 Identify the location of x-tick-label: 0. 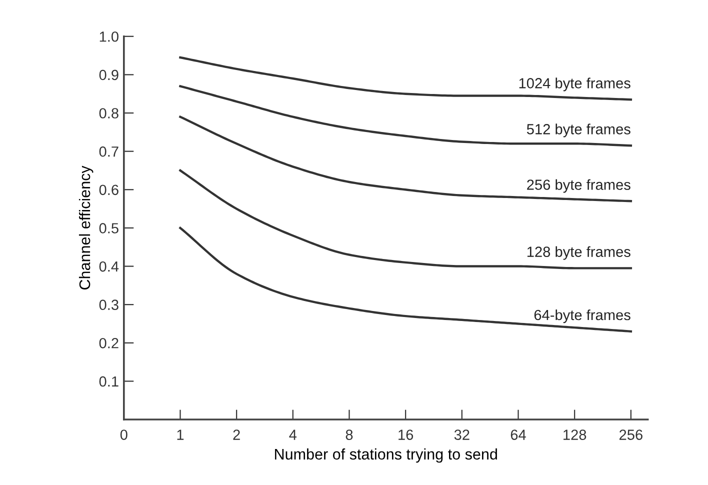
(124, 435).